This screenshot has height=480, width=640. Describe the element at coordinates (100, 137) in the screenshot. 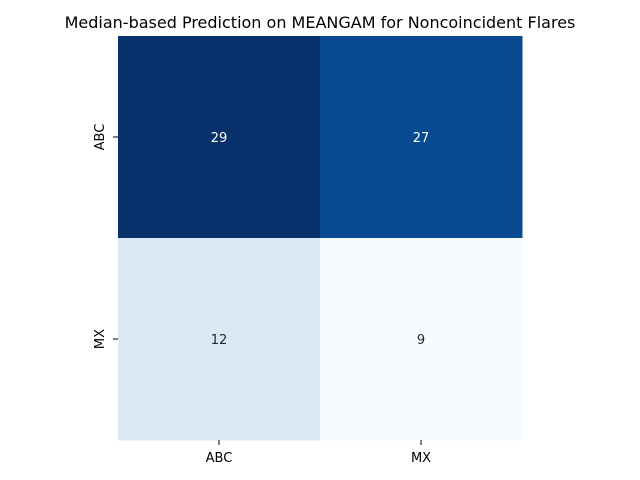

I see `y-tick-label: ABC` at that location.